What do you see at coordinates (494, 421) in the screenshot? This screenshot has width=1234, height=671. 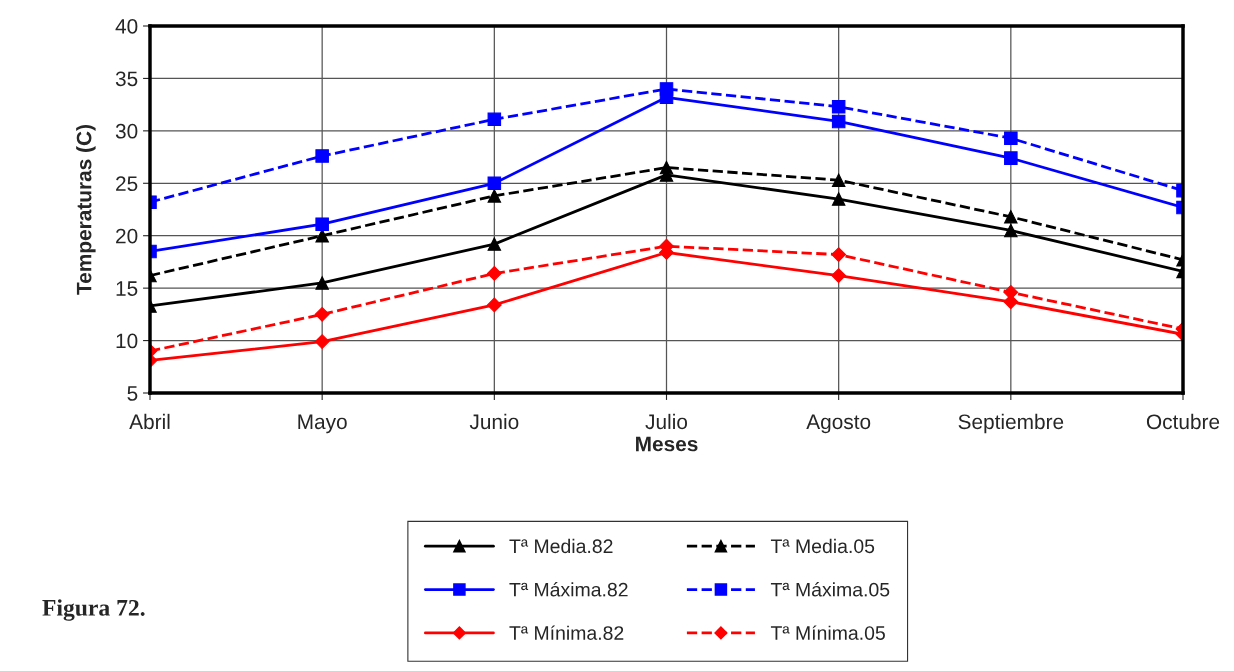 I see `x-tick-label: Junio` at bounding box center [494, 421].